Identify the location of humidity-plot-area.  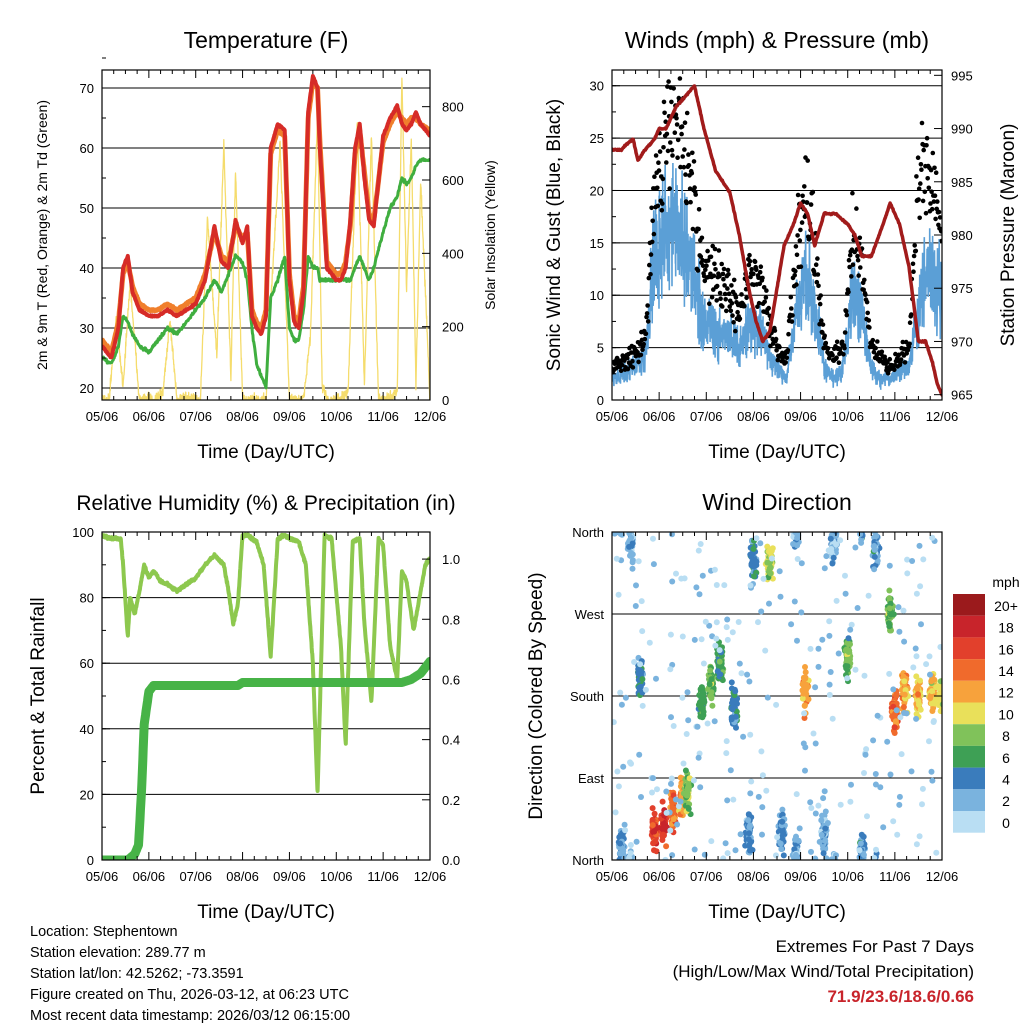
(266, 696).